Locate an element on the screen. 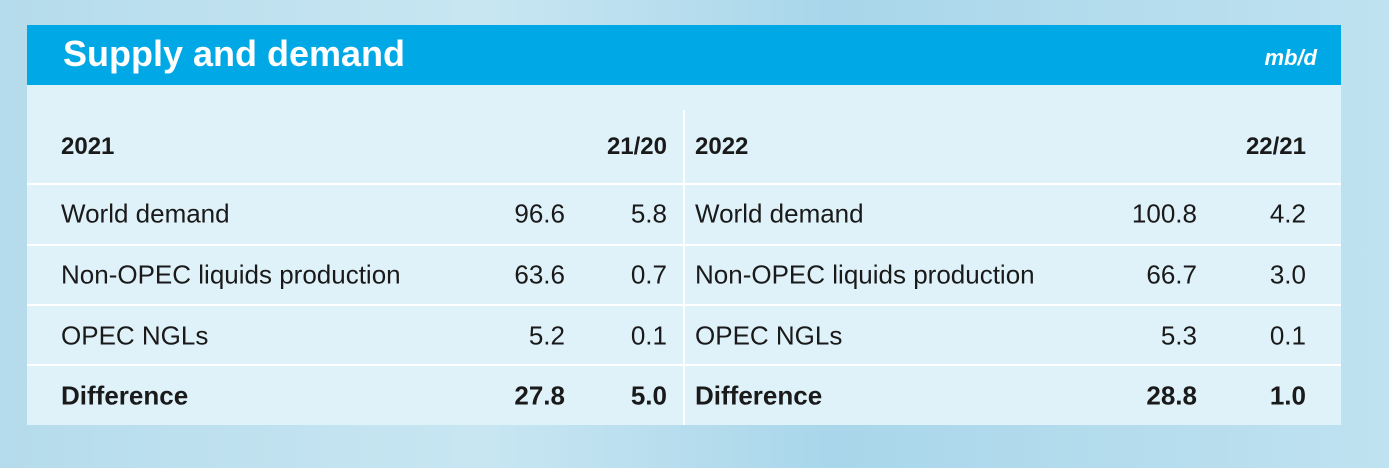 The height and width of the screenshot is (468, 1389). unit: mb/d is located at coordinates (1290, 57).